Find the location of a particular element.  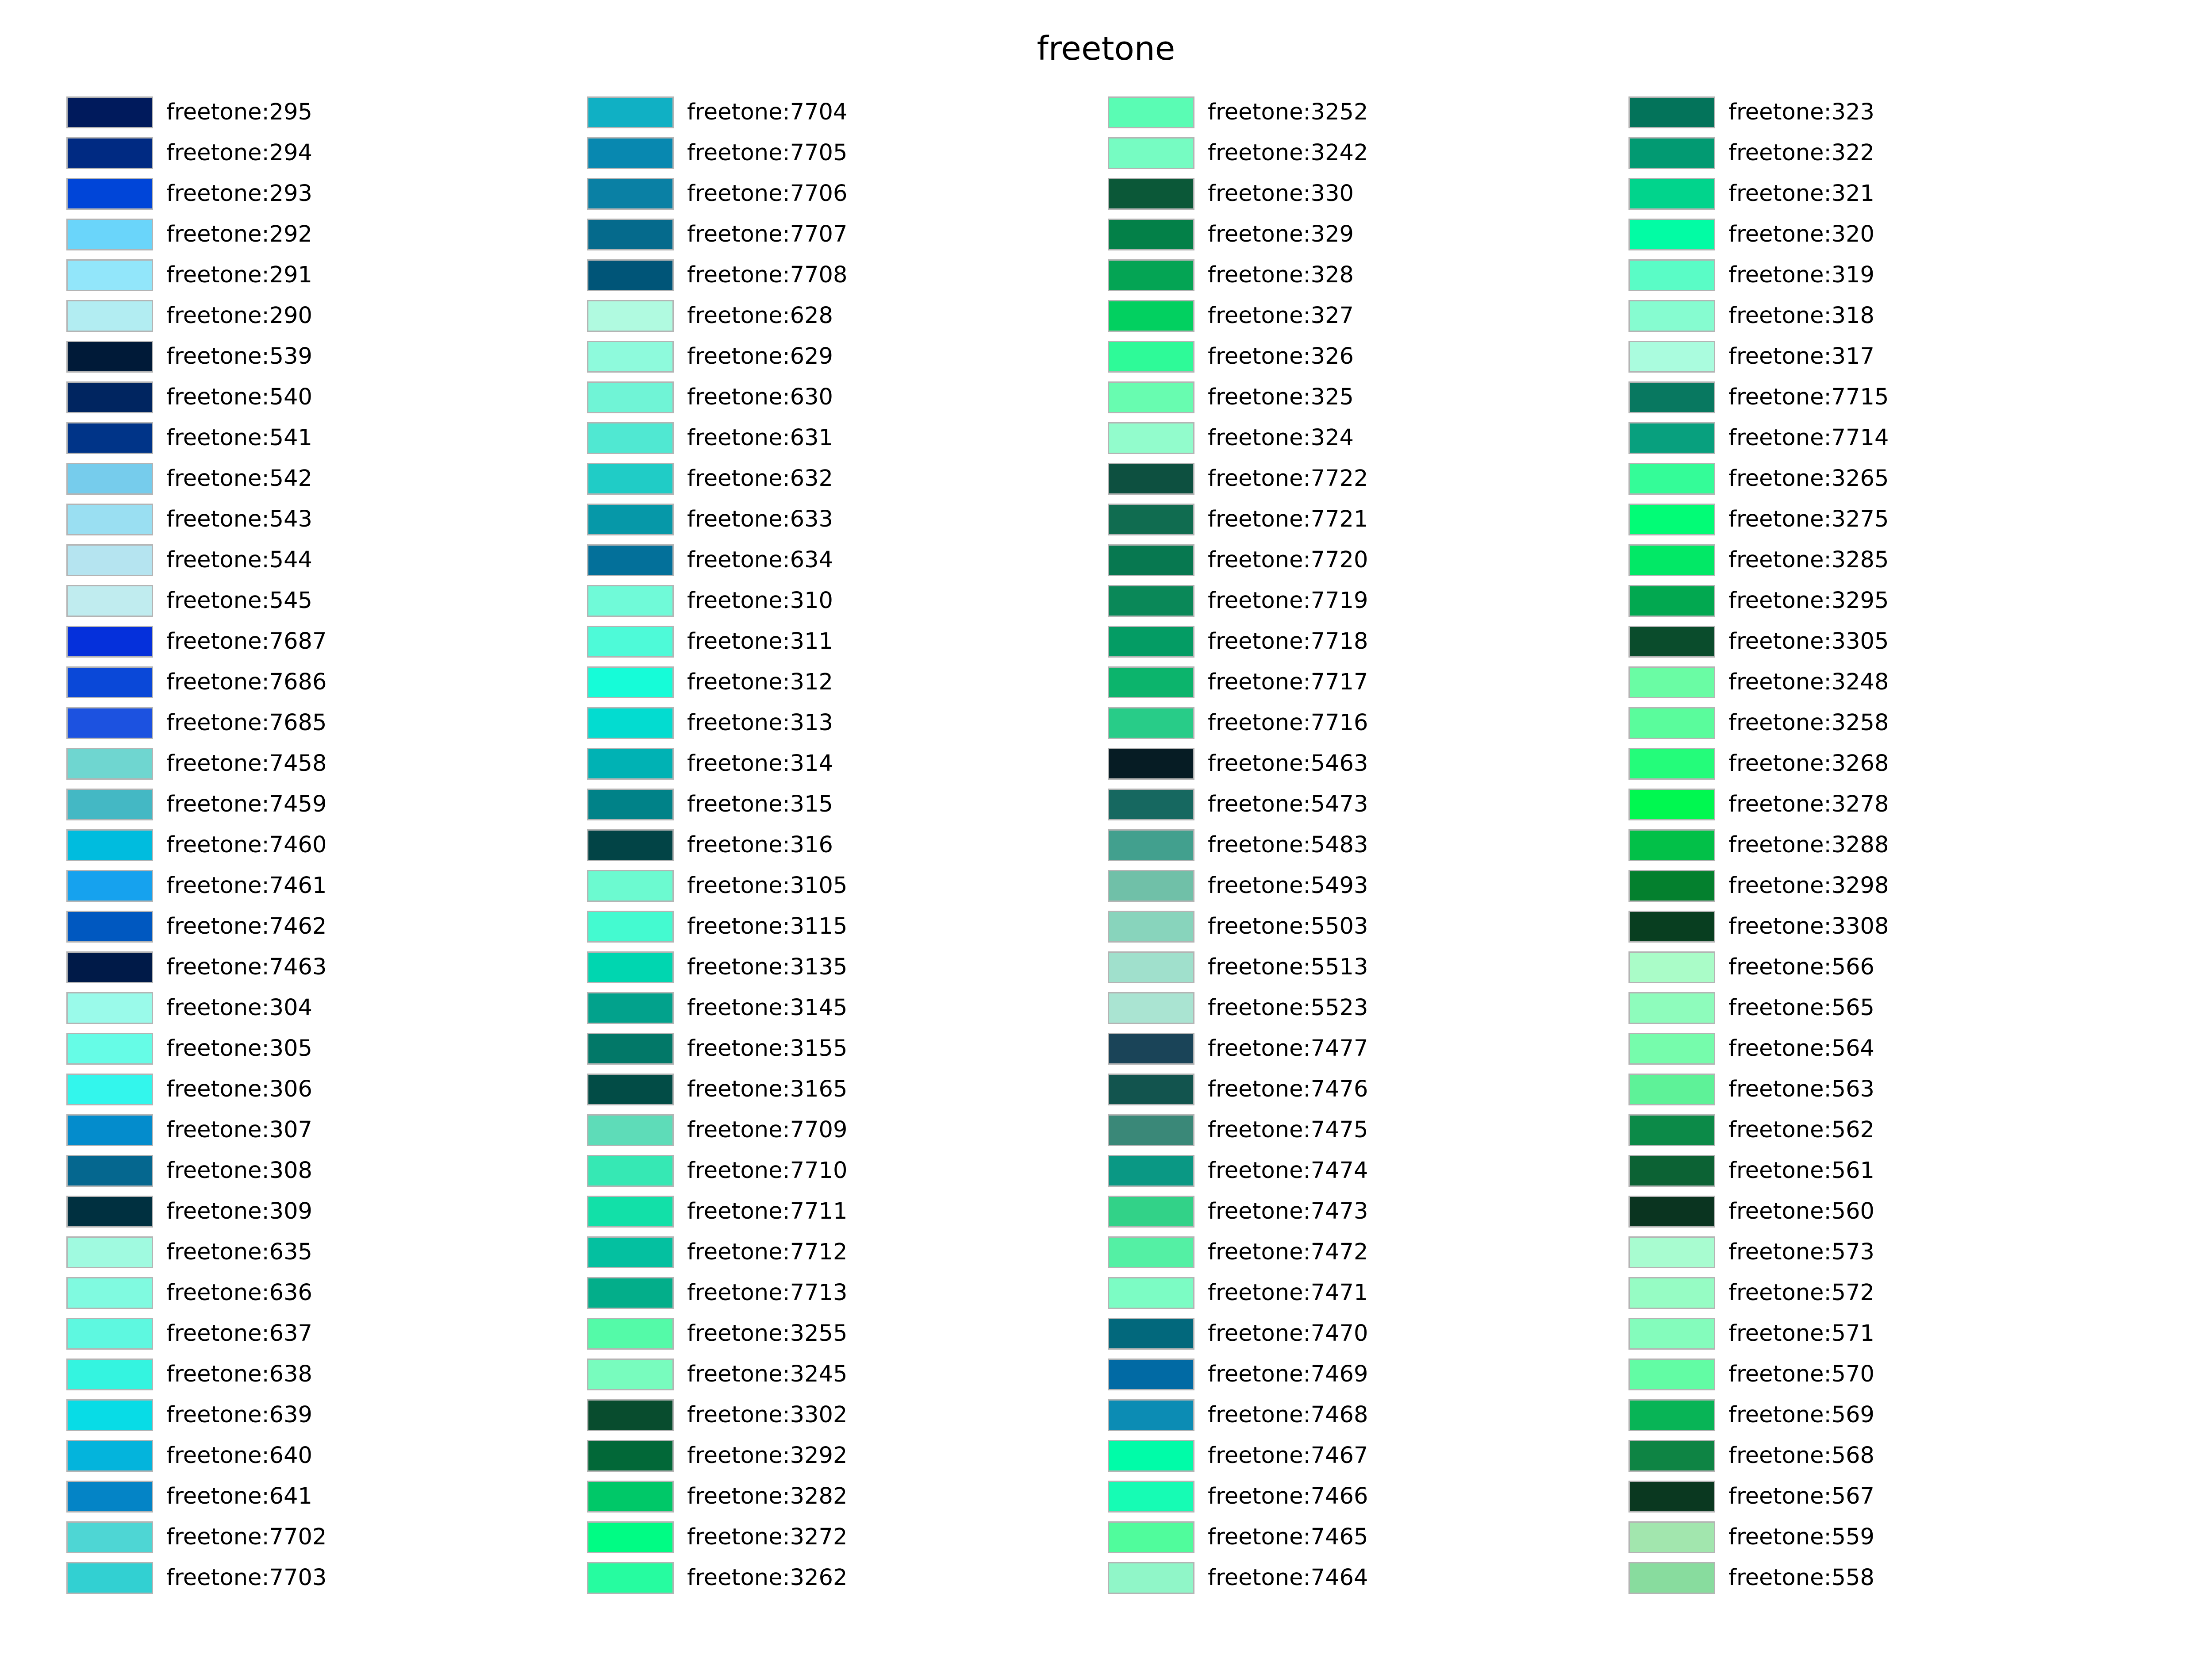

color-entry: freetone:7709 is located at coordinates (848, 1130).